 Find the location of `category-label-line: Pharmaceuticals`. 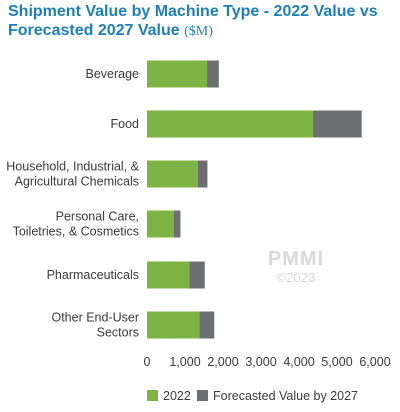

category-label-line: Pharmaceuticals is located at coordinates (93, 275).